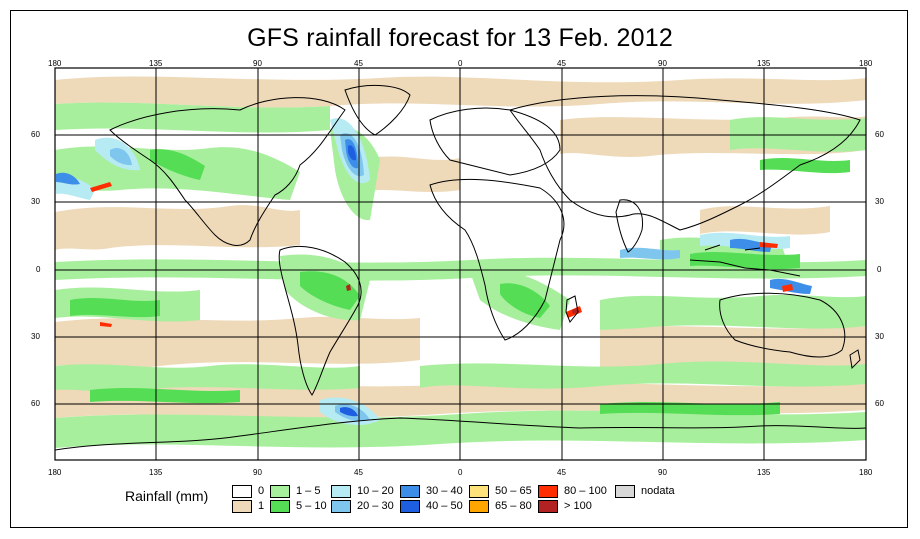 The width and height of the screenshot is (920, 539). I want to click on legend-label: 1 – 5, so click(308, 491).